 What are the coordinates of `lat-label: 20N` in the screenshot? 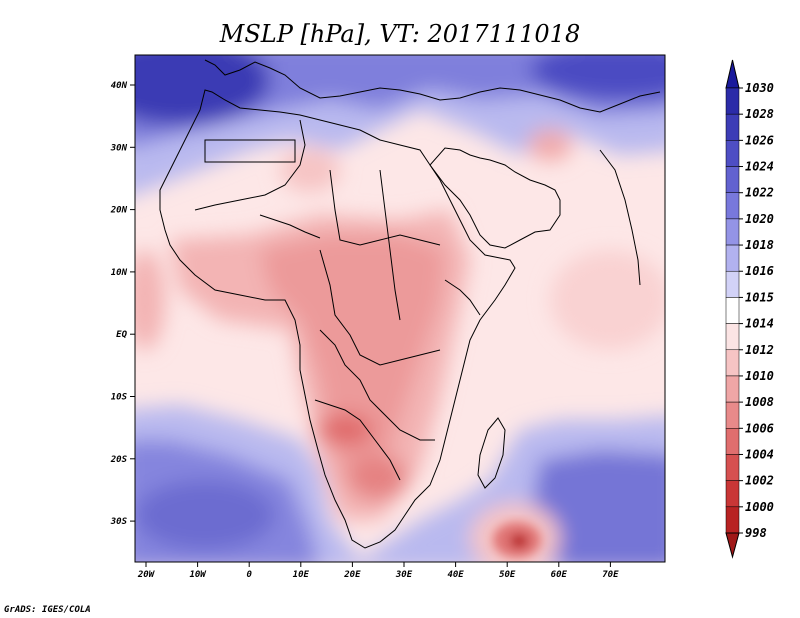 It's located at (119, 211).